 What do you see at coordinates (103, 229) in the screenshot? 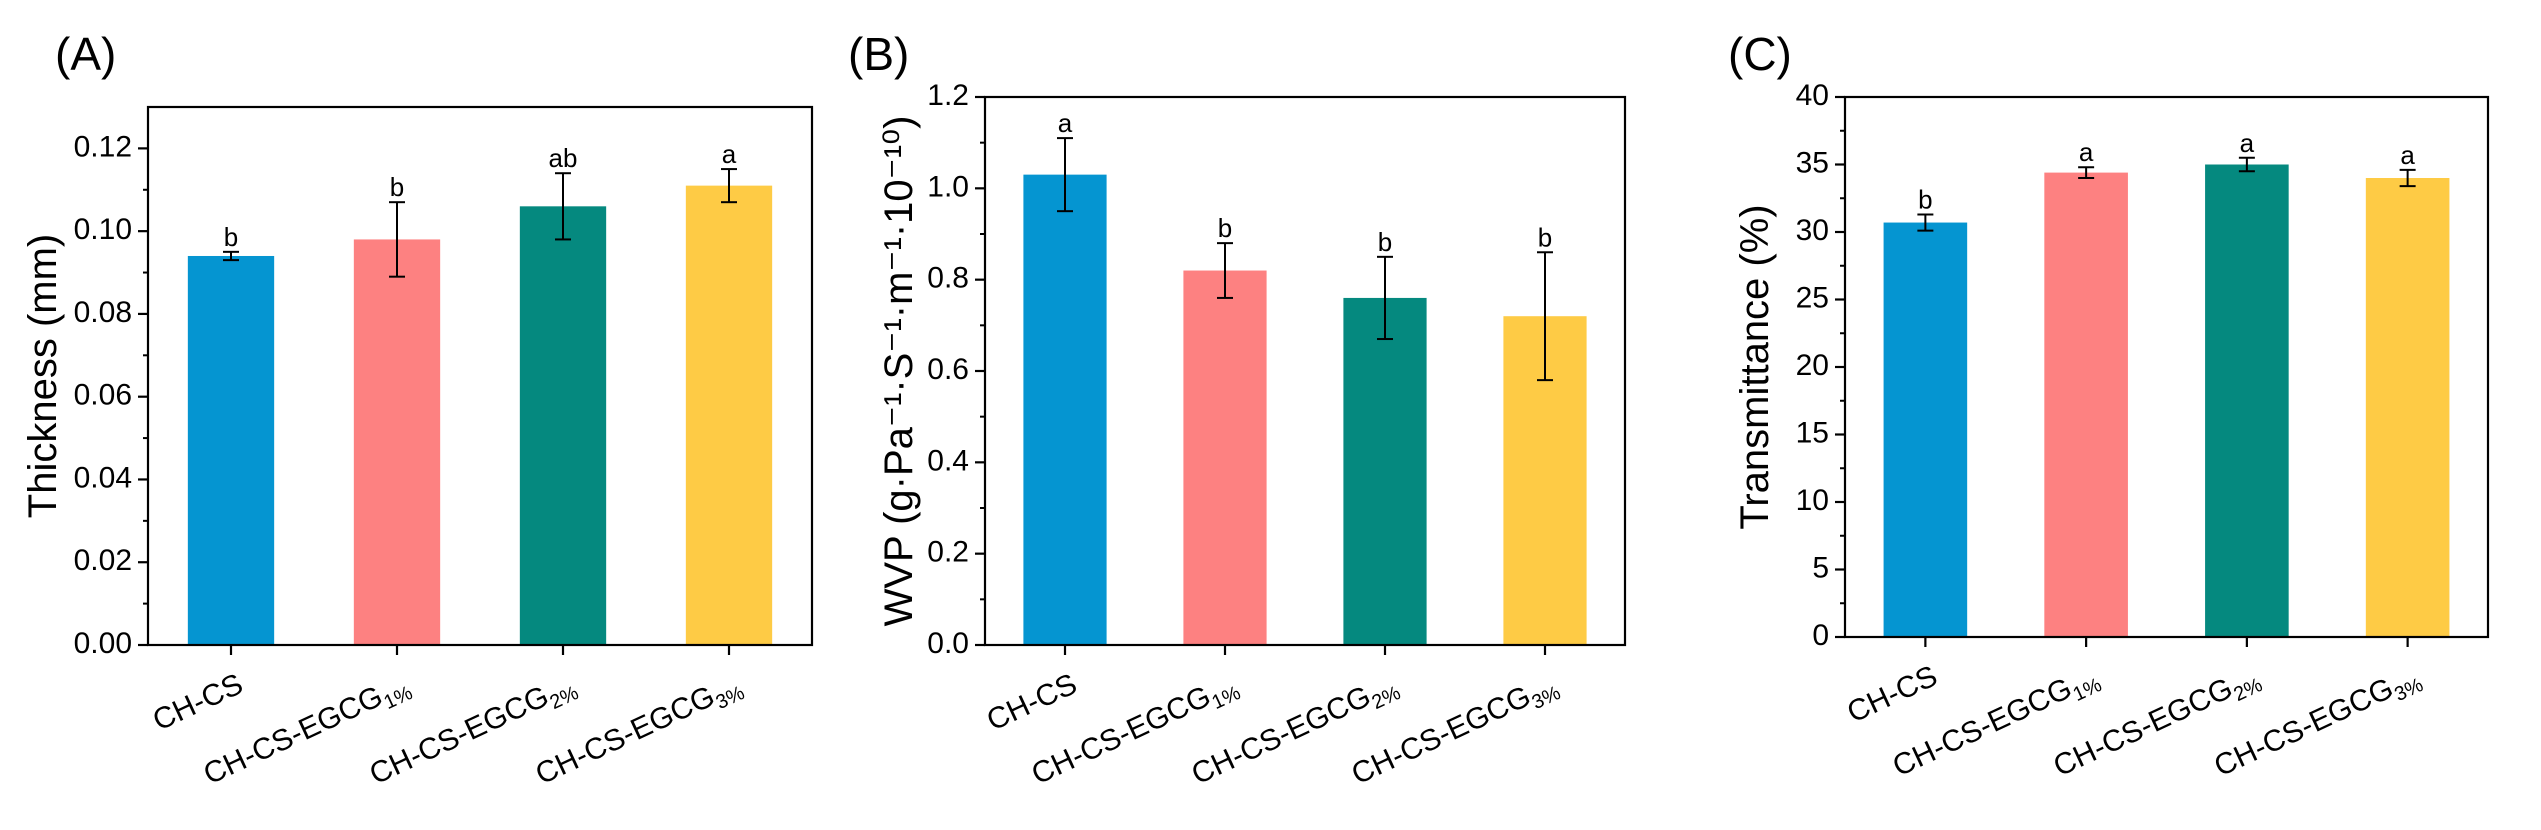
I see `y-tick-label: 0.10` at bounding box center [103, 229].